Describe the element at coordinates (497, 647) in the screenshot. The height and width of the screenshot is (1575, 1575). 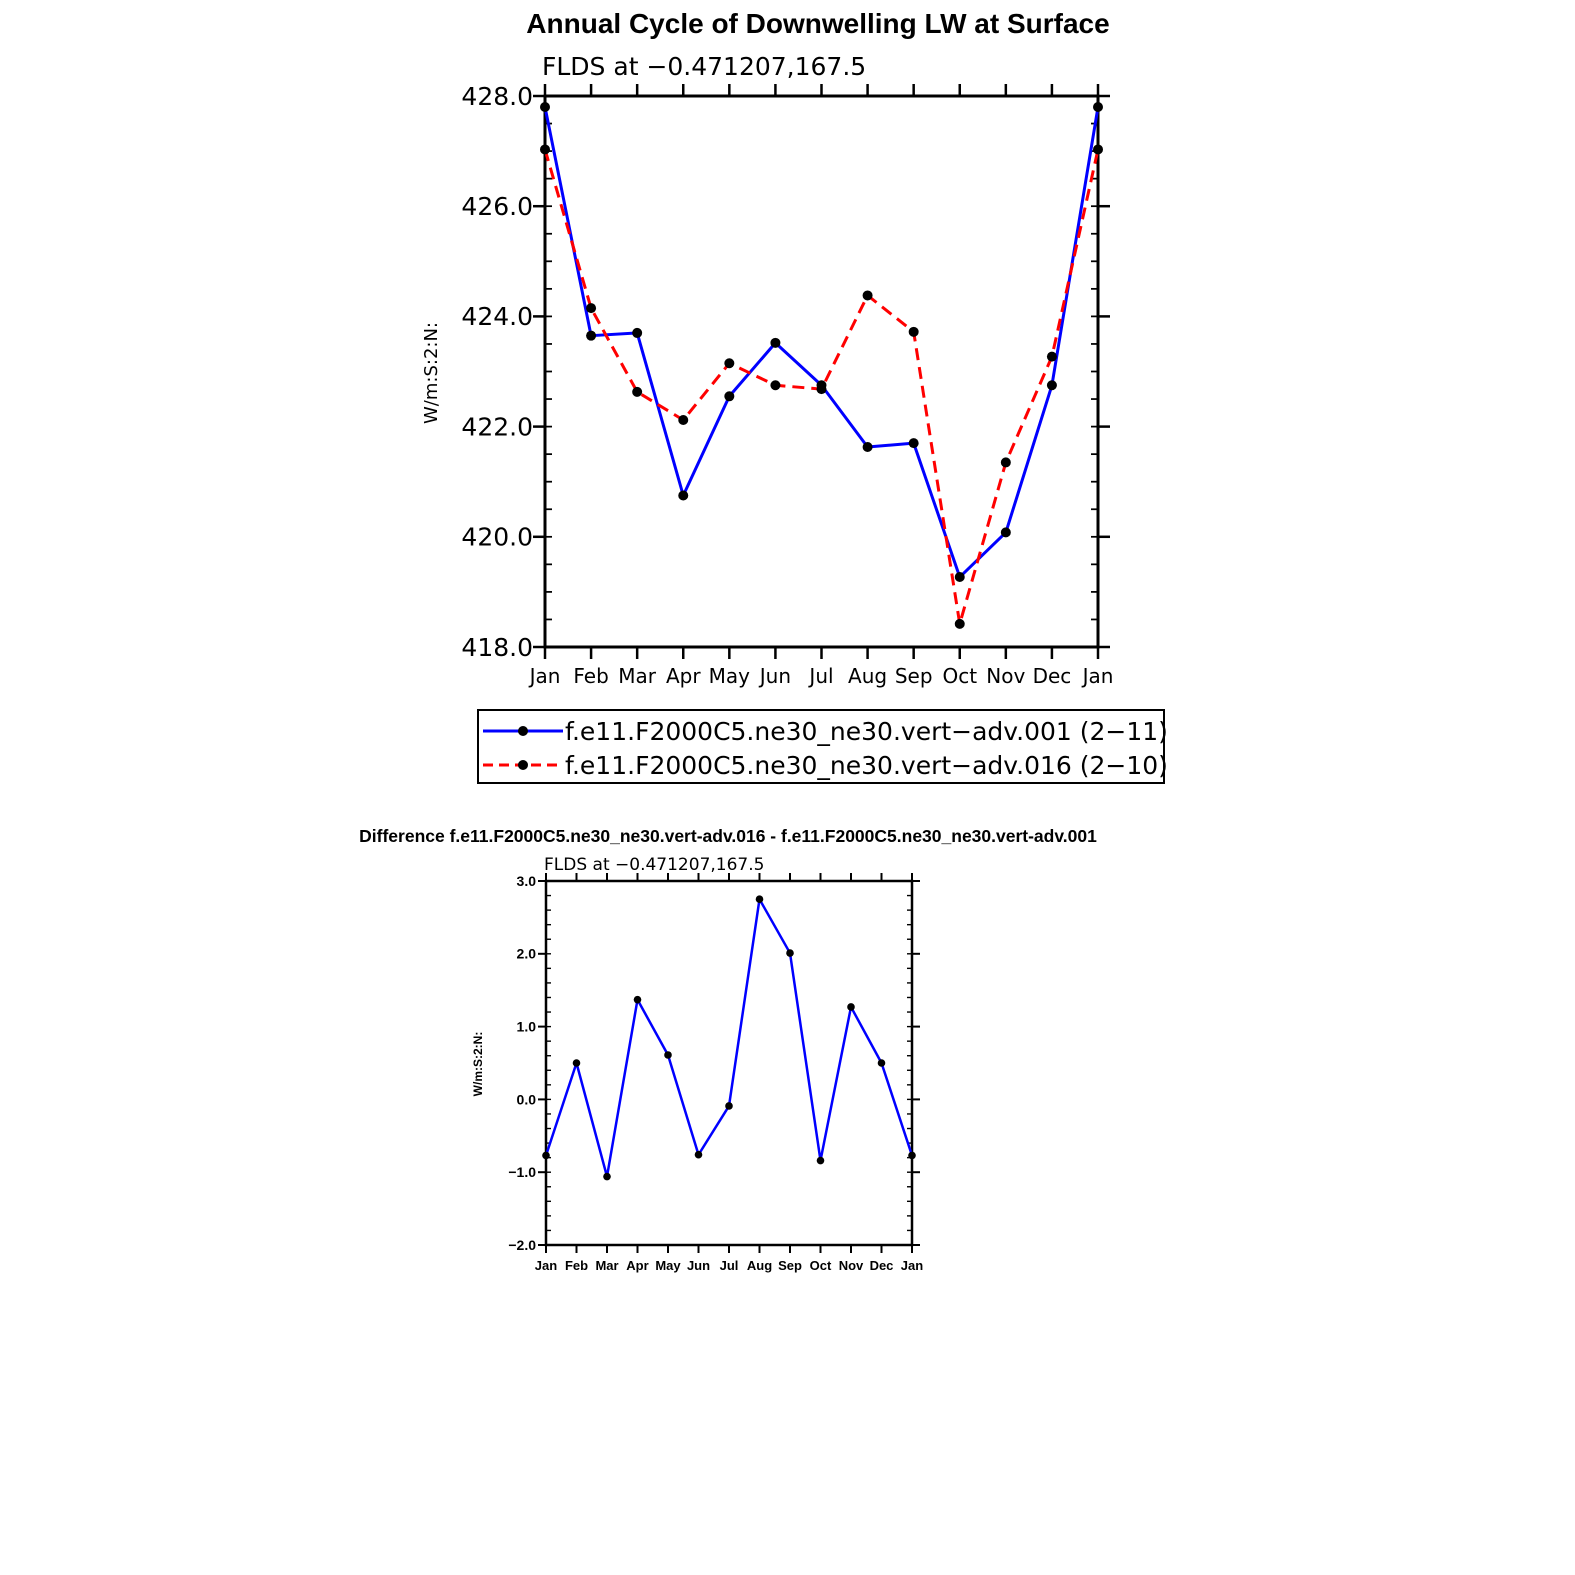
I see `y-tick-label: 418.0` at that location.